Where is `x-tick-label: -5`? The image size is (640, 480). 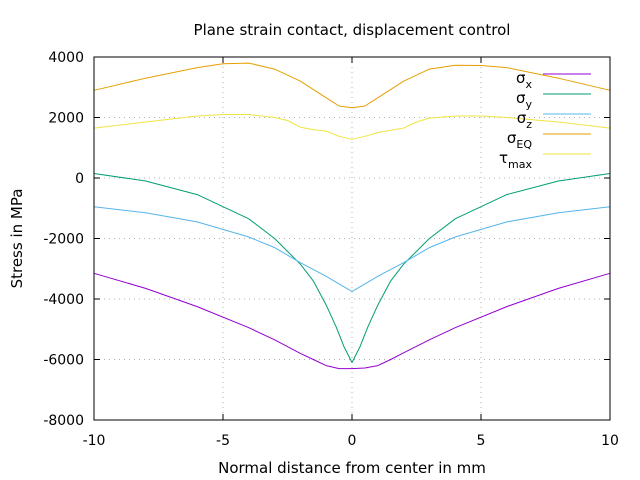 x-tick-label: -5 is located at coordinates (223, 441).